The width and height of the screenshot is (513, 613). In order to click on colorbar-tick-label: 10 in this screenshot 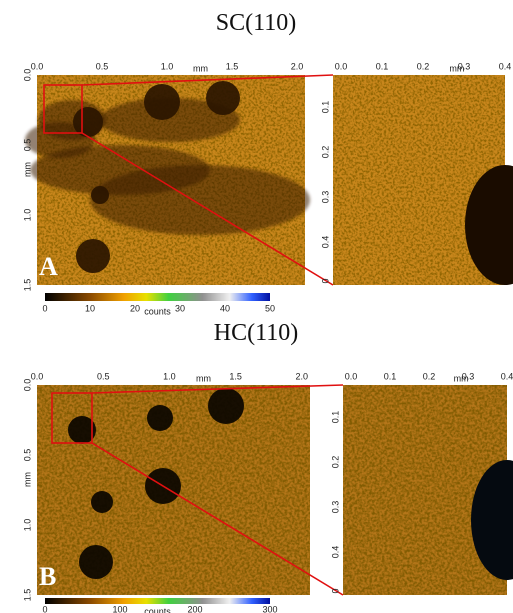, I will do `click(90, 308)`.